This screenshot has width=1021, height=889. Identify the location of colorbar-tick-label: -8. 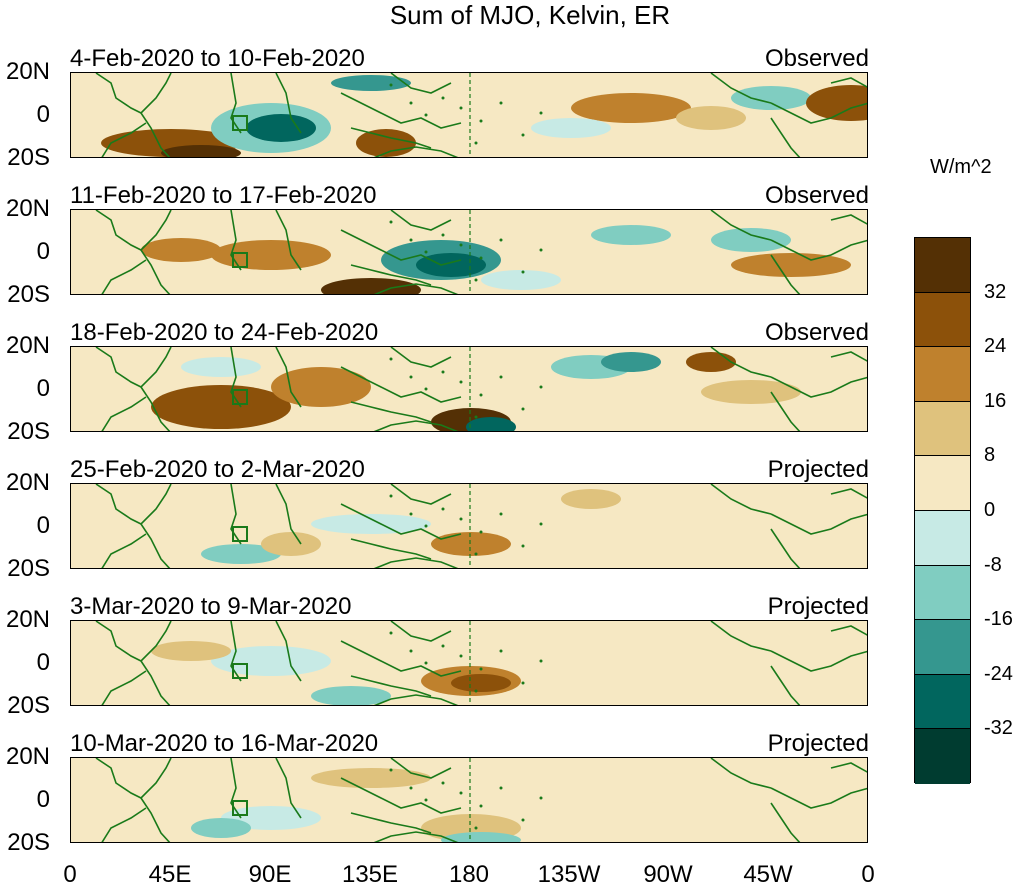
(993, 564).